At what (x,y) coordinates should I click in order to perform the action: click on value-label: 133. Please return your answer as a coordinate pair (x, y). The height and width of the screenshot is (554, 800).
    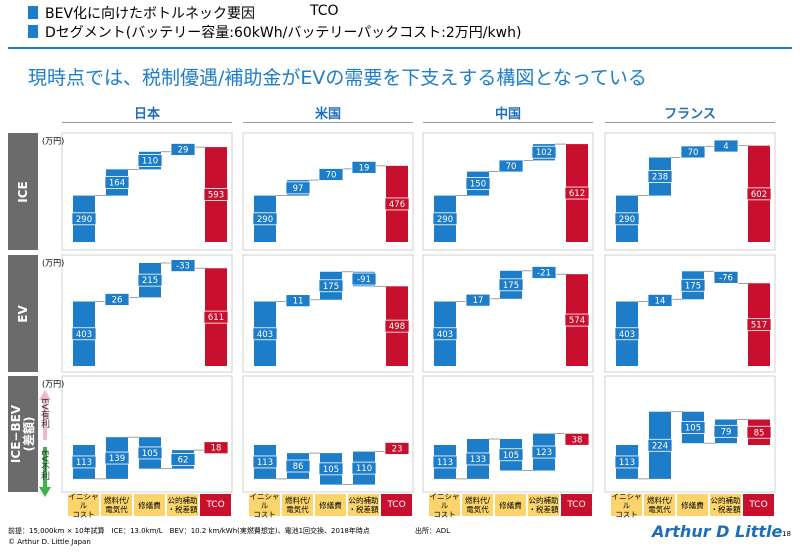
    Looking at the image, I should click on (478, 460).